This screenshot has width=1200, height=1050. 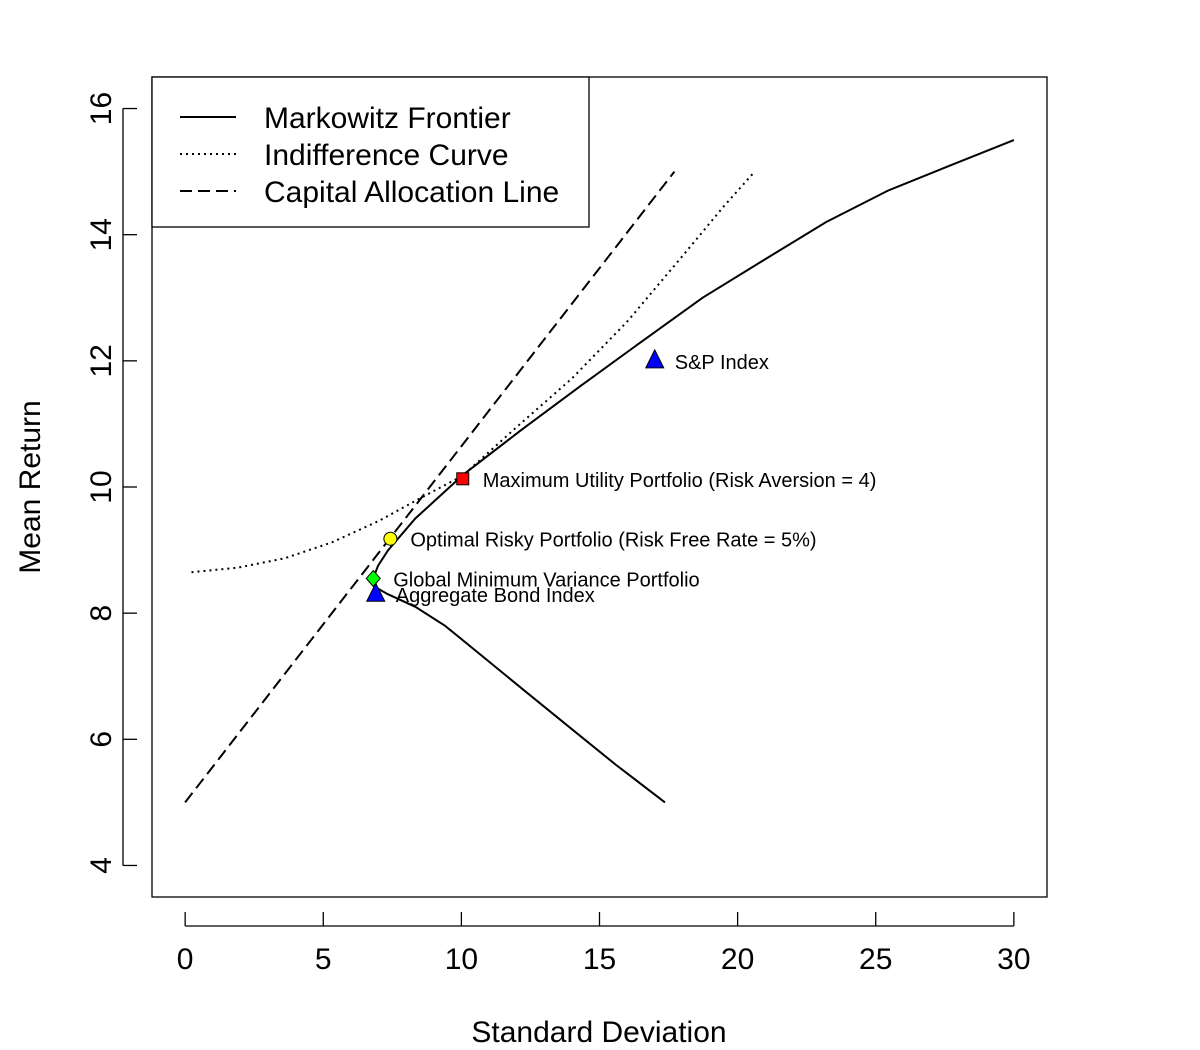 I want to click on legend-box, so click(x=370, y=152).